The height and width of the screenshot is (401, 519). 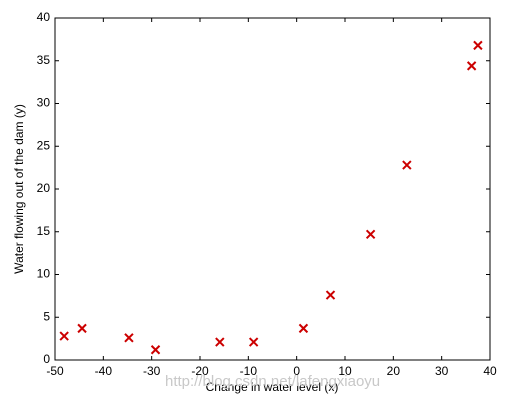 What do you see at coordinates (345, 371) in the screenshot?
I see `x-tick-label: 10` at bounding box center [345, 371].